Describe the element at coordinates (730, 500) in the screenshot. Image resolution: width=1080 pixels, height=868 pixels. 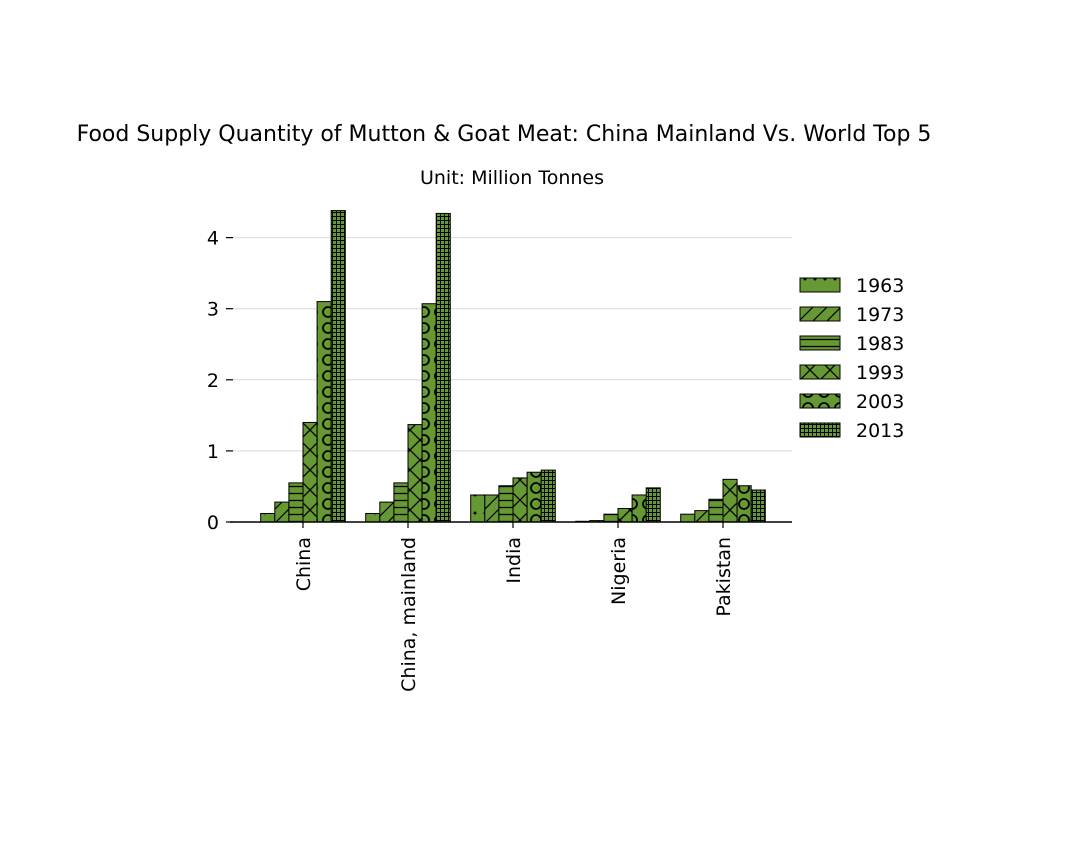
I see `bar-1993-pakistan` at that location.